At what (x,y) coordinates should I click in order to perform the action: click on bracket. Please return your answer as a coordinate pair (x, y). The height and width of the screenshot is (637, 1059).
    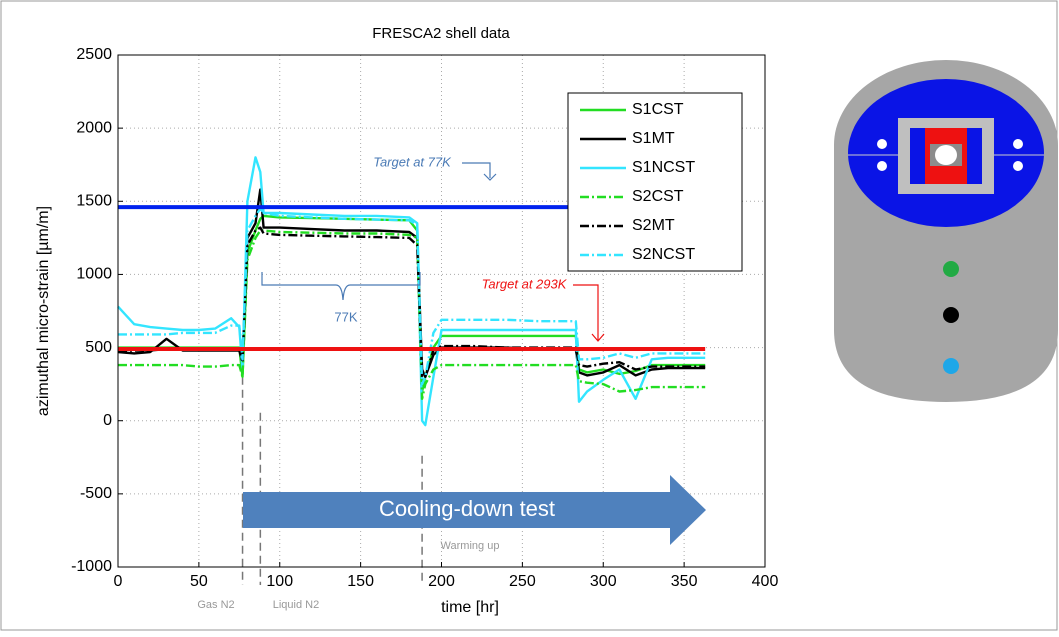
    Looking at the image, I should click on (341, 286).